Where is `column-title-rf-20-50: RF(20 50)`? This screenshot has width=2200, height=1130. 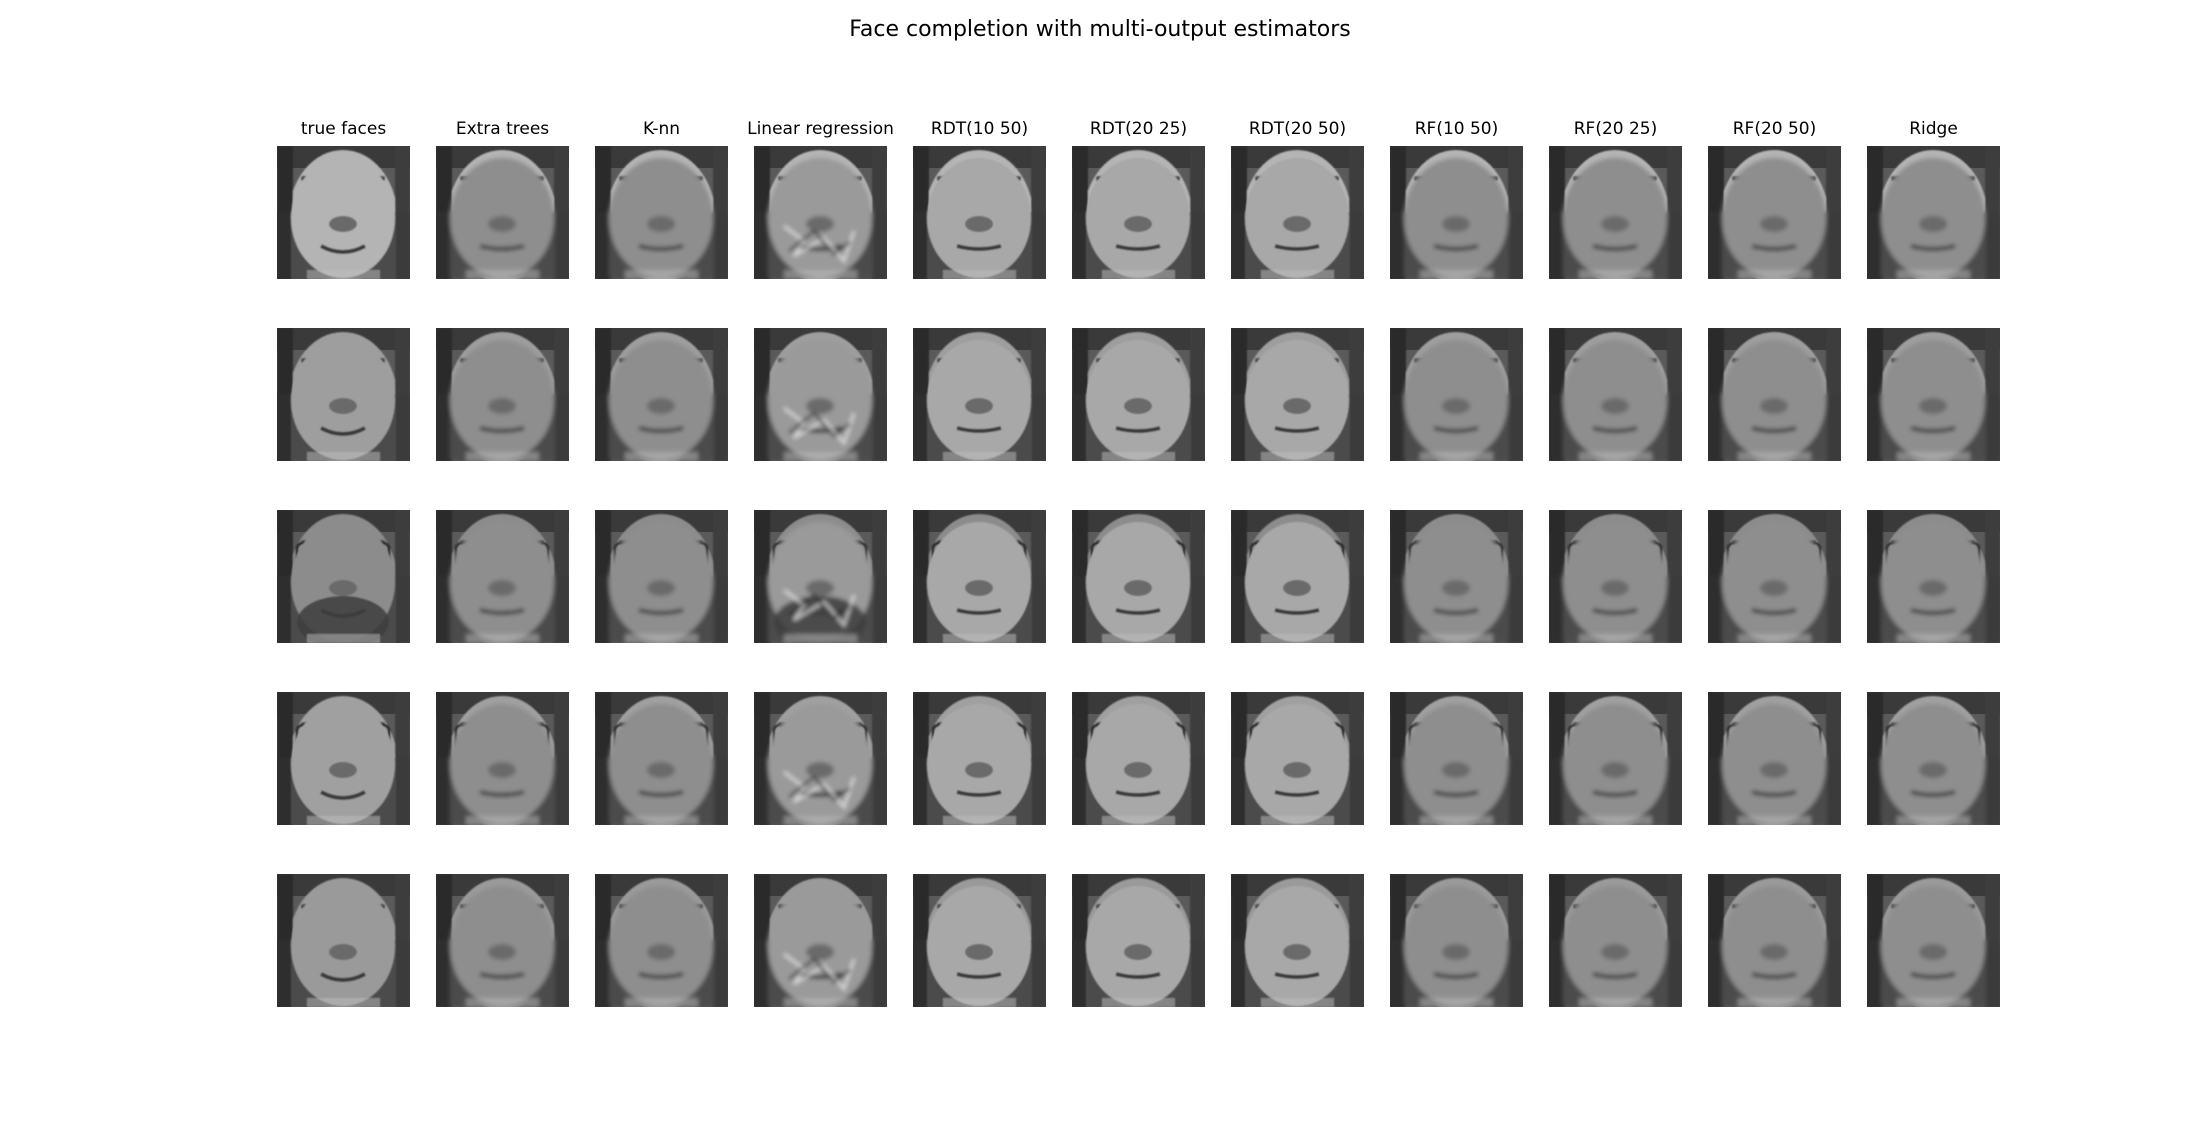
column-title-rf-20-50: RF(20 50) is located at coordinates (1774, 129).